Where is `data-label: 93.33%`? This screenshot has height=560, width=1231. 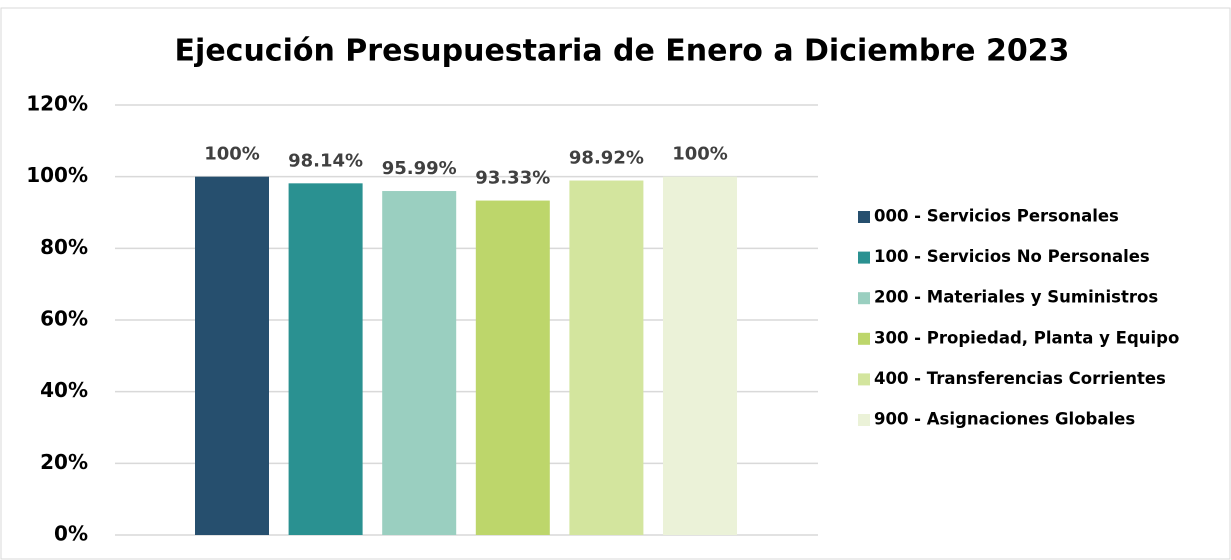
data-label: 93.33% is located at coordinates (512, 178).